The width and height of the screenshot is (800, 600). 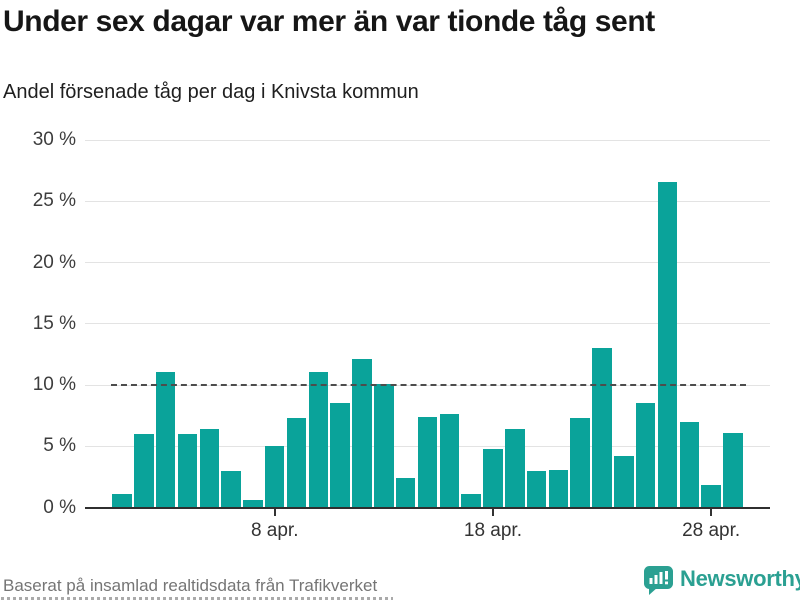 What do you see at coordinates (711, 530) in the screenshot?
I see `x-tick-label: 28 apr.` at bounding box center [711, 530].